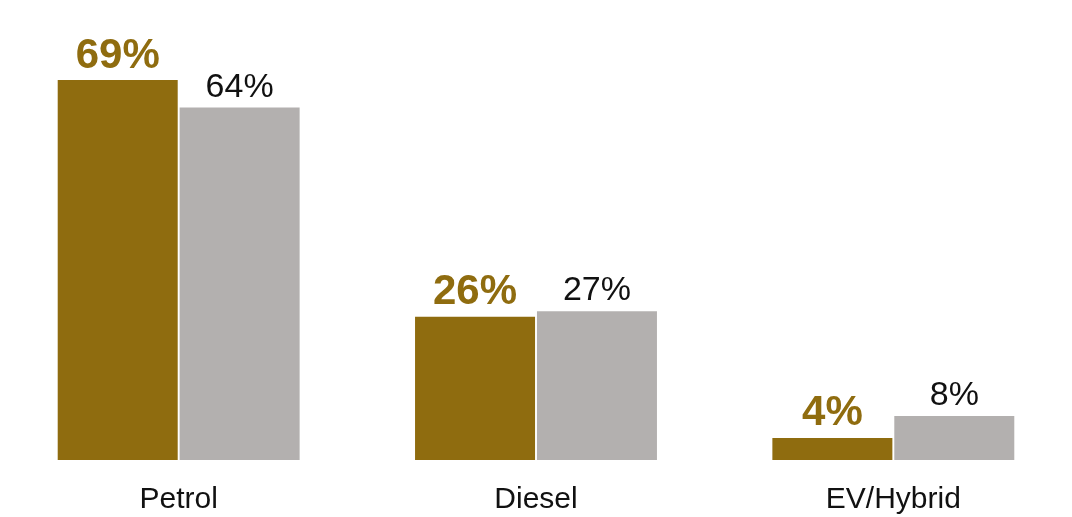 The image size is (1072, 517). I want to click on data-label: 8%, so click(954, 392).